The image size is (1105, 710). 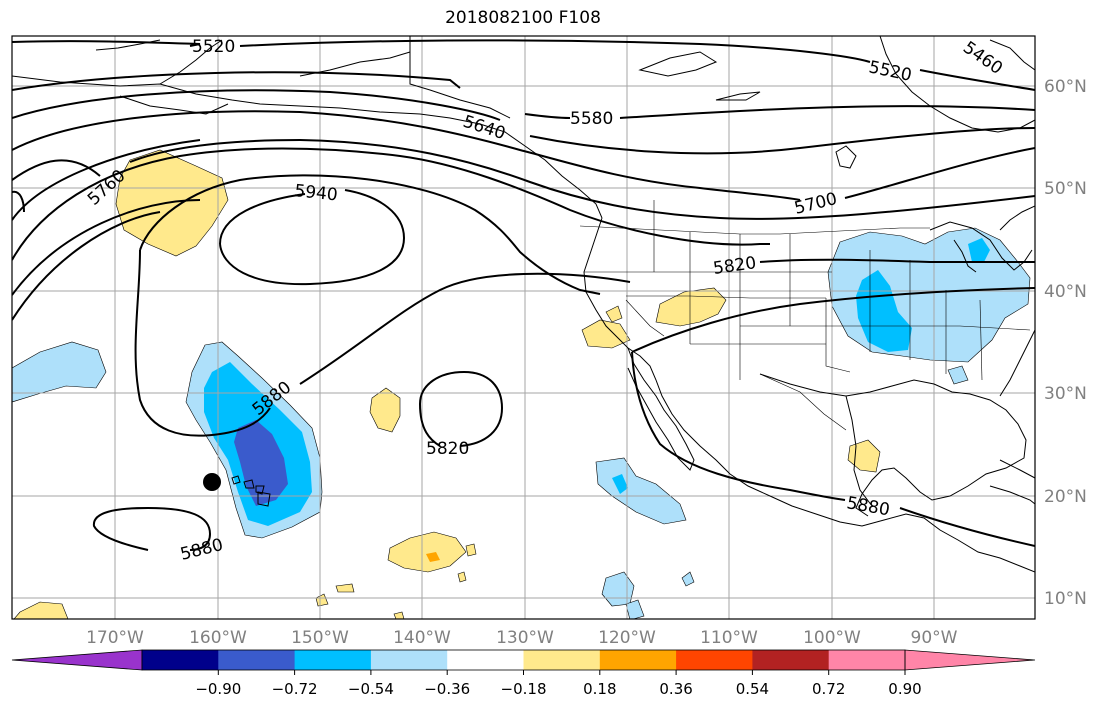 I want to click on state-borders, so click(x=805, y=315).